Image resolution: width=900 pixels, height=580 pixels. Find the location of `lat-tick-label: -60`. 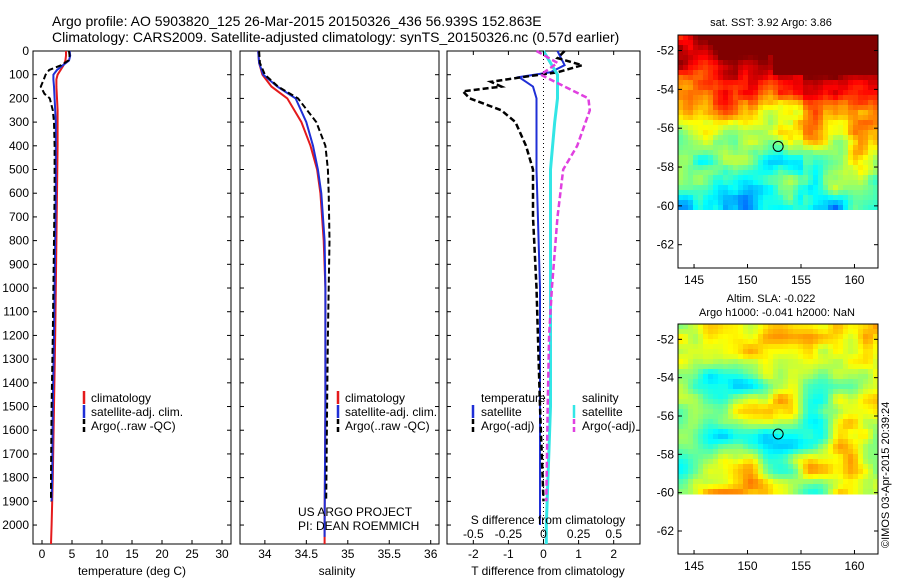

lat-tick-label: -60 is located at coordinates (666, 493).